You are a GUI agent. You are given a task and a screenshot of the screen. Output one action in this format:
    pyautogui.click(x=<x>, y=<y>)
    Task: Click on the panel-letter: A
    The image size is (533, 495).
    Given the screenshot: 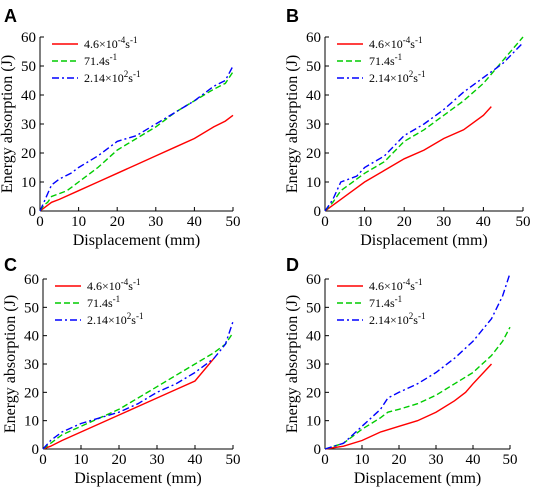 What is the action you would take?
    pyautogui.click(x=10, y=16)
    